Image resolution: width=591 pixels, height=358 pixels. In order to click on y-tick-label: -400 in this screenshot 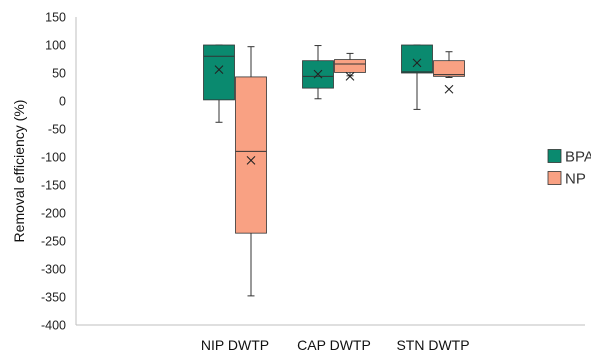, I will do `click(53, 326)`.